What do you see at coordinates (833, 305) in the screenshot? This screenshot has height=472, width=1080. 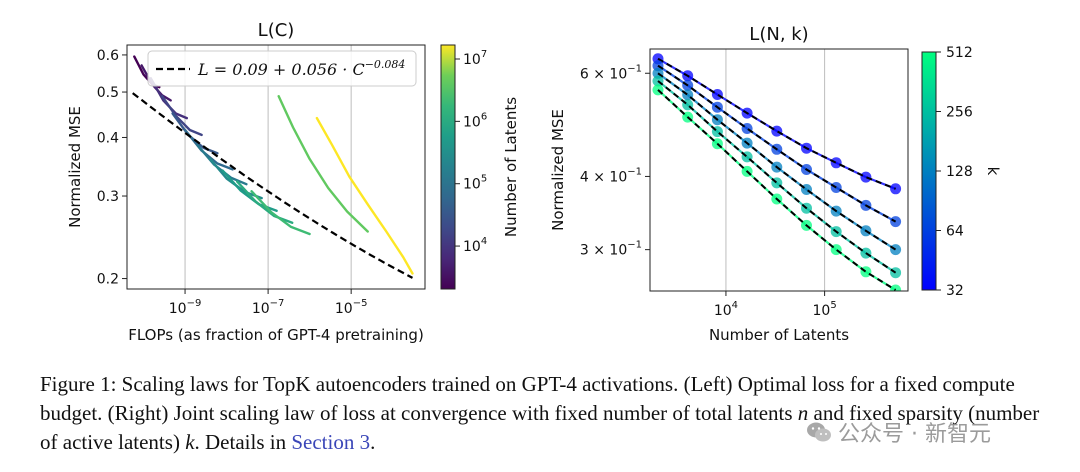 I see `right-x-tick-label-1-exp: 5` at bounding box center [833, 305].